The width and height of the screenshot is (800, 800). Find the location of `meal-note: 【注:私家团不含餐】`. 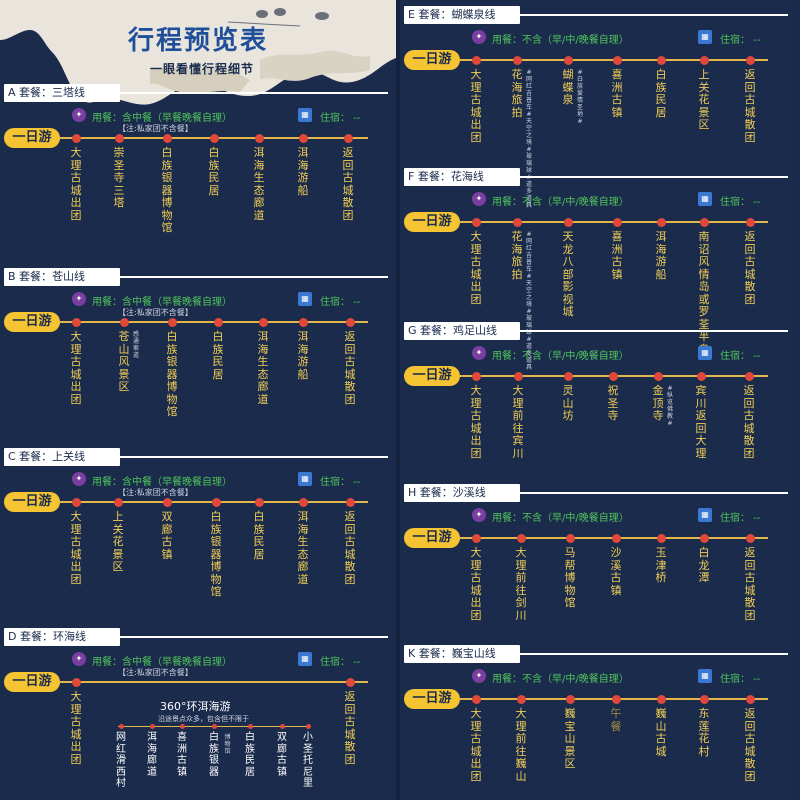

meal-note: 【注:私家团不含餐】 is located at coordinates (155, 128).